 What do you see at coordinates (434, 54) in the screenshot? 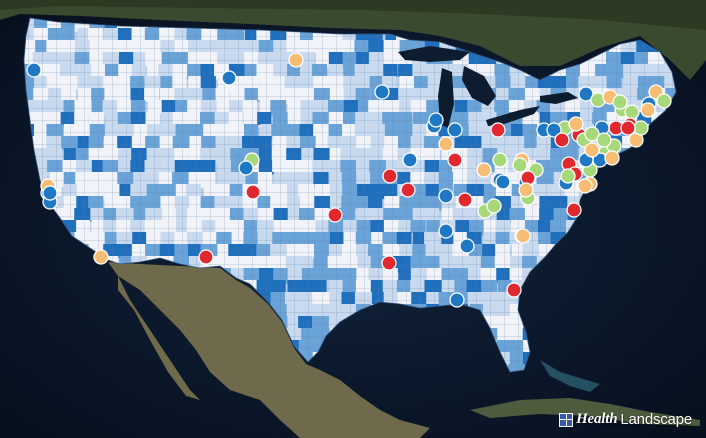
I see `lake-superior` at bounding box center [434, 54].